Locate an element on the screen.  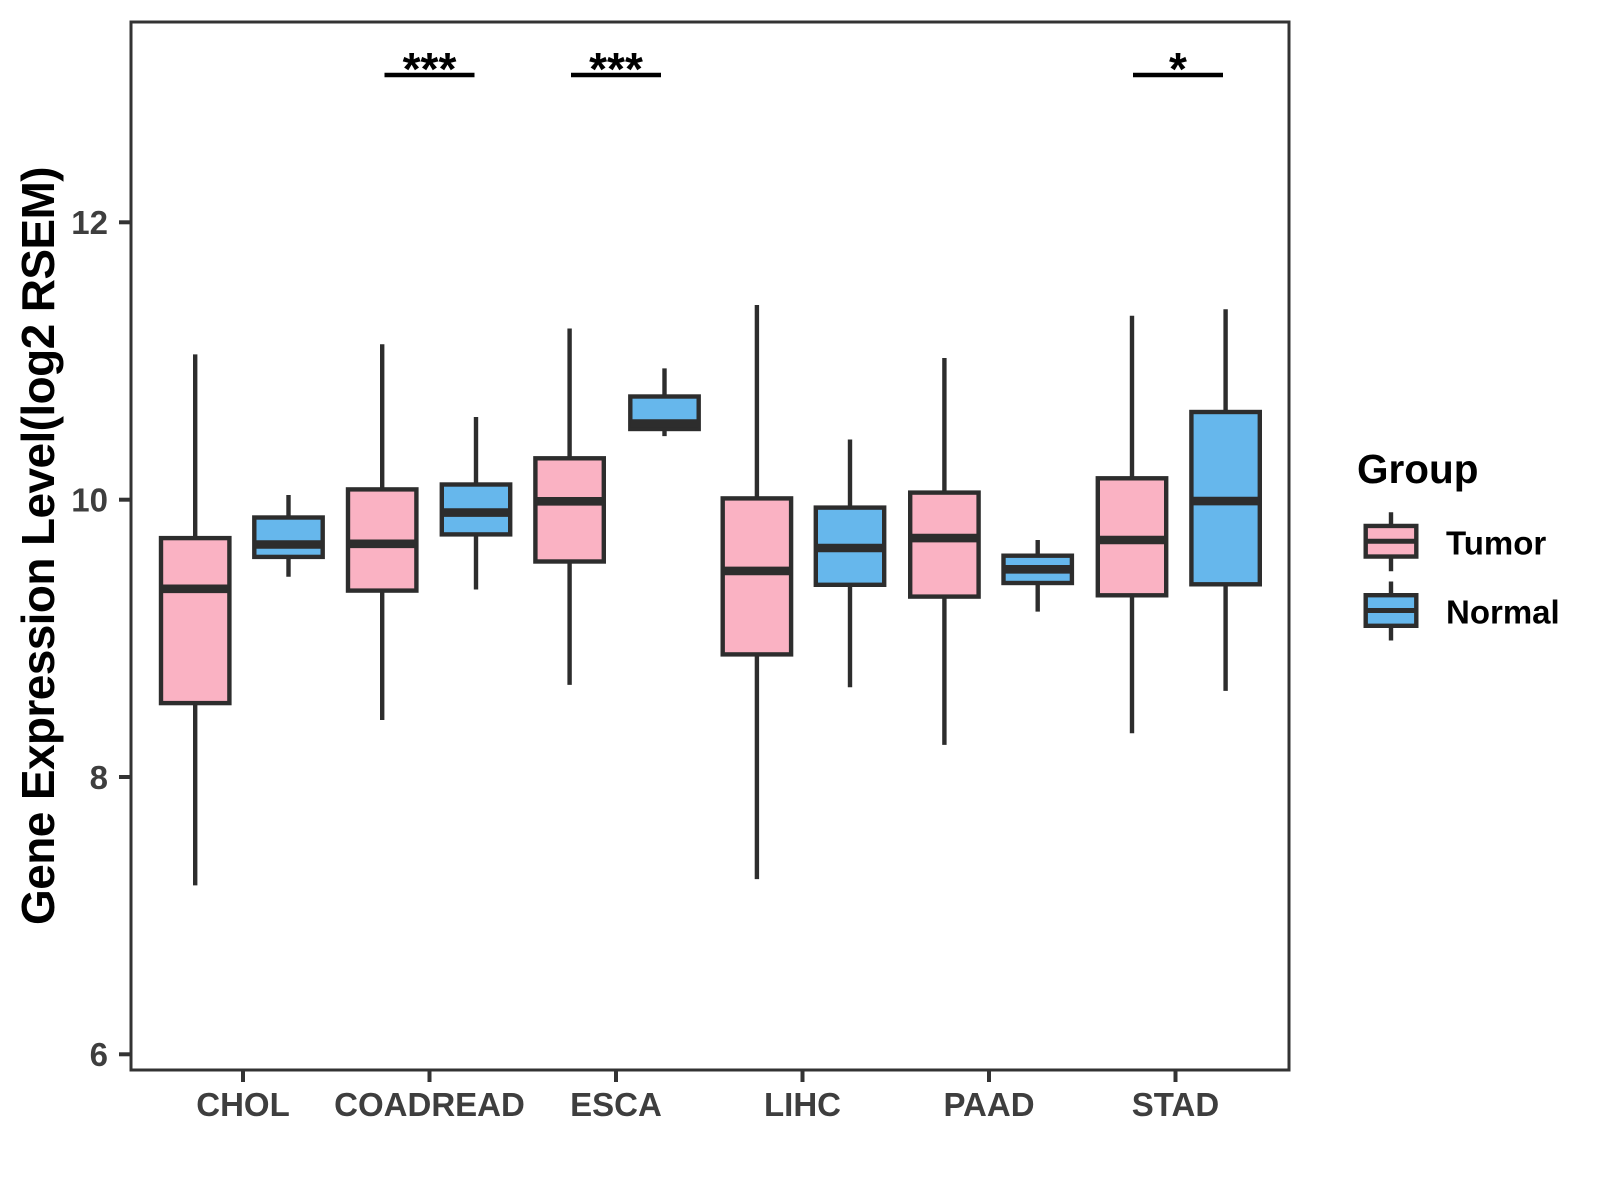
svg-text: 6 is located at coordinates (99, 1054).